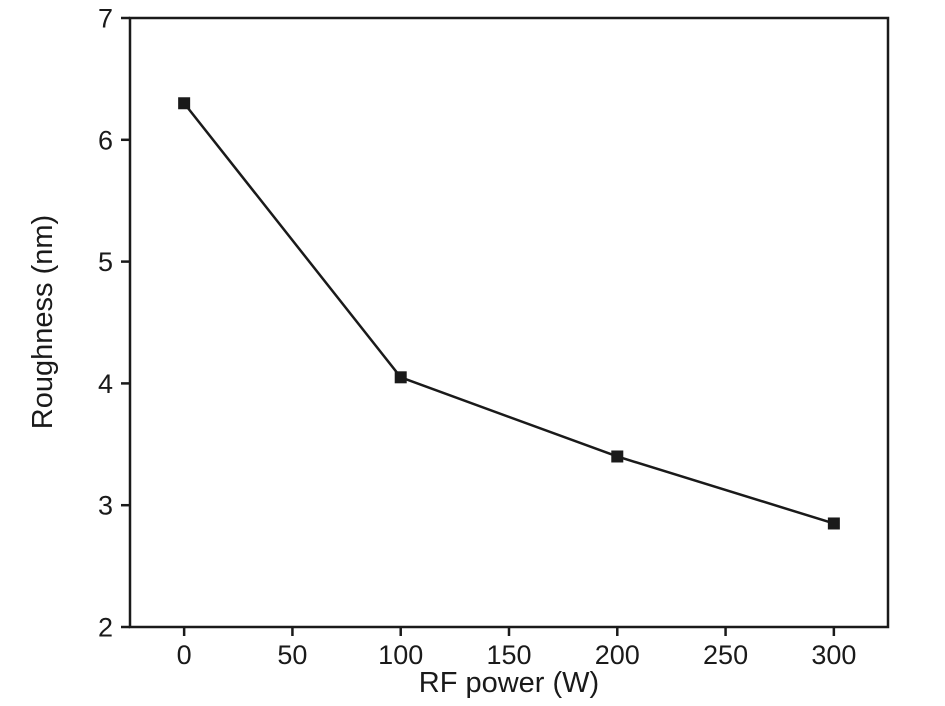 Image resolution: width=945 pixels, height=706 pixels. What do you see at coordinates (105, 384) in the screenshot?
I see `y-tick-label: 4` at bounding box center [105, 384].